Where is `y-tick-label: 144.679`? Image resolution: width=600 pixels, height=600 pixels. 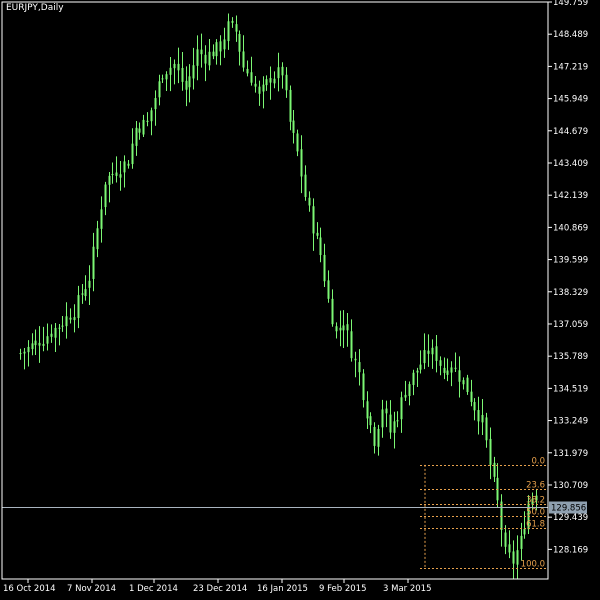
y-tick-label: 144.679 is located at coordinates (570, 132).